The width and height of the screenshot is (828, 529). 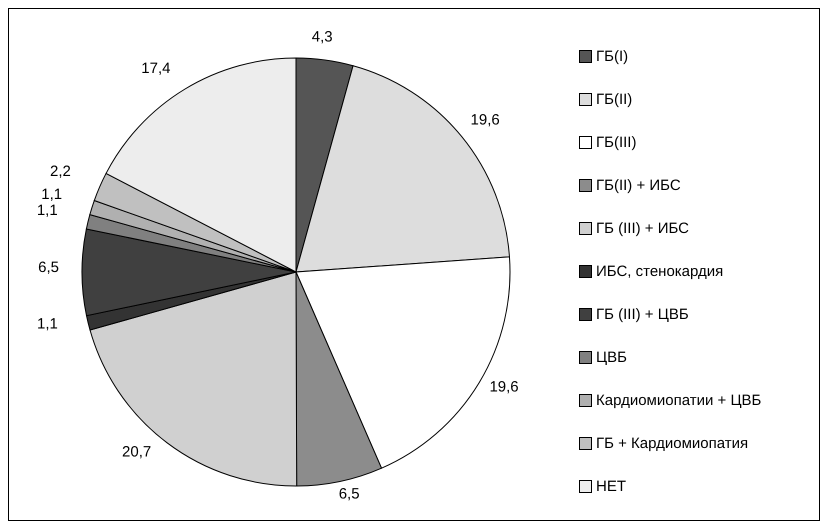 I want to click on legend-label: Кардиомиопатии + ЦВБ, so click(x=679, y=400).